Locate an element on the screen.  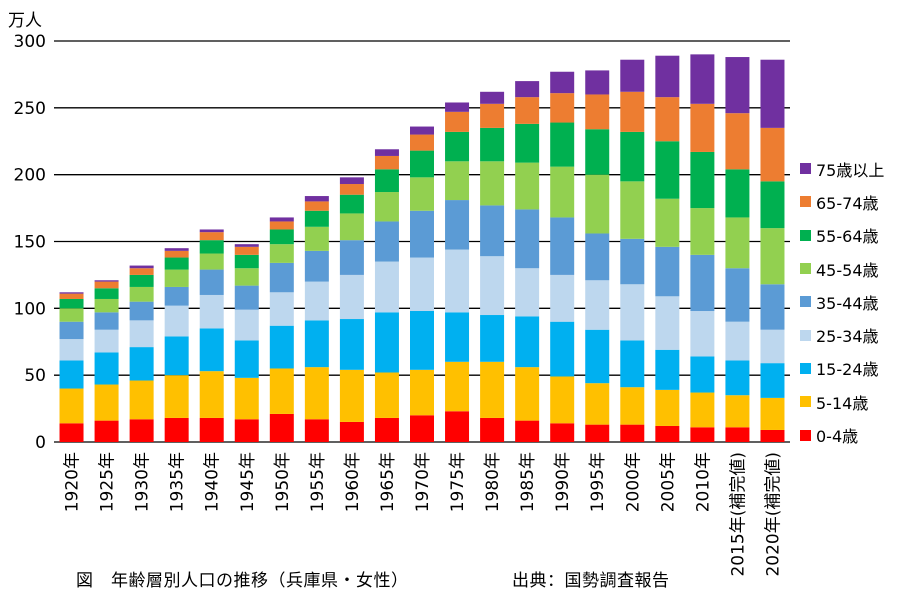
figure-caption: 図 年齢層別人口の推移（兵庫県・女性） is located at coordinates (242, 581).